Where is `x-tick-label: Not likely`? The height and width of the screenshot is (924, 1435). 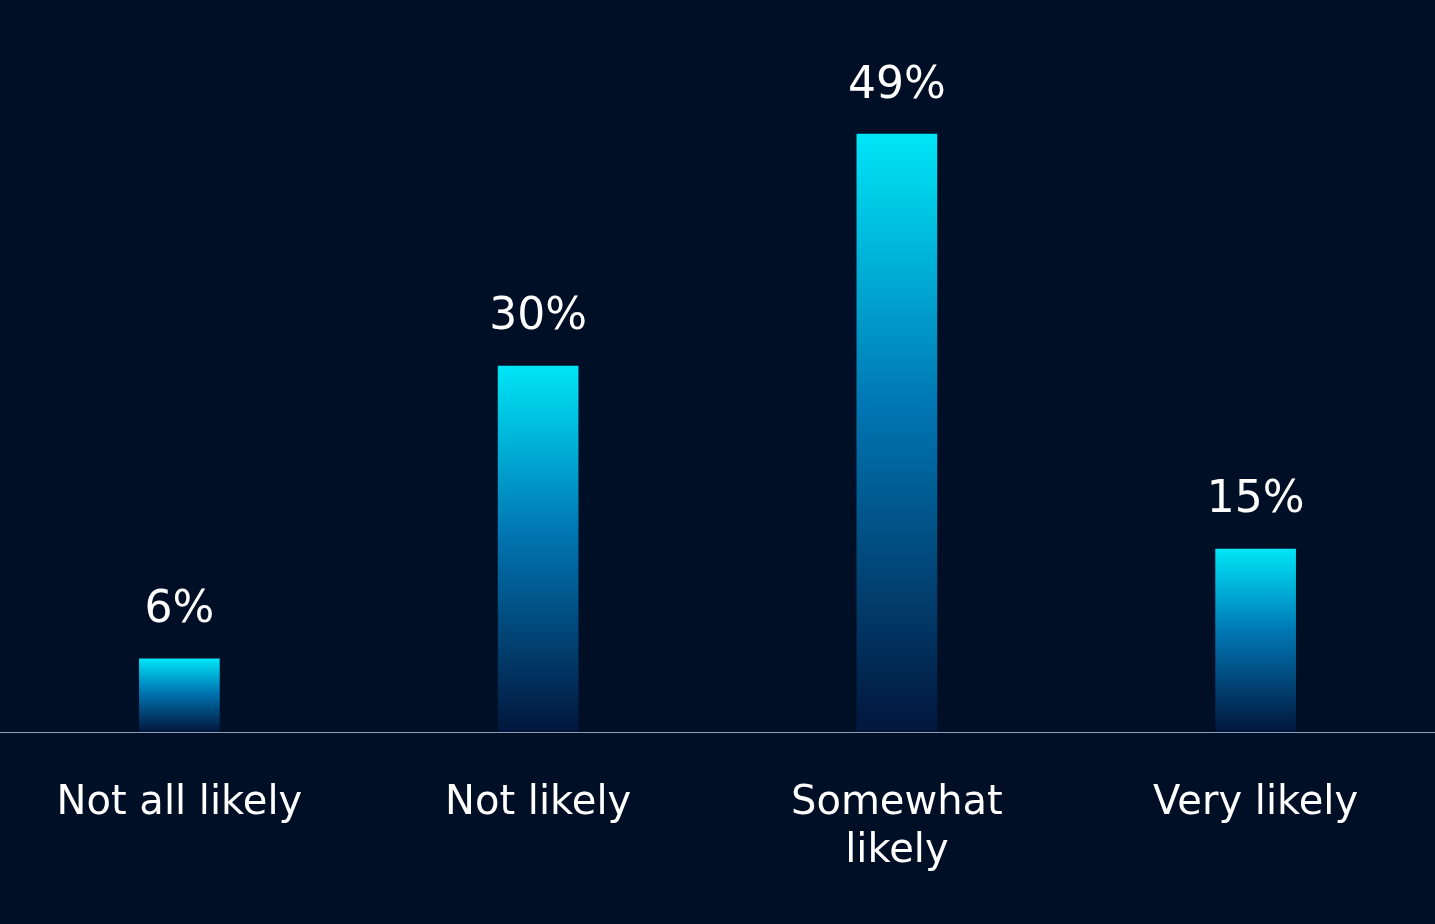 x-tick-label: Not likely is located at coordinates (538, 800).